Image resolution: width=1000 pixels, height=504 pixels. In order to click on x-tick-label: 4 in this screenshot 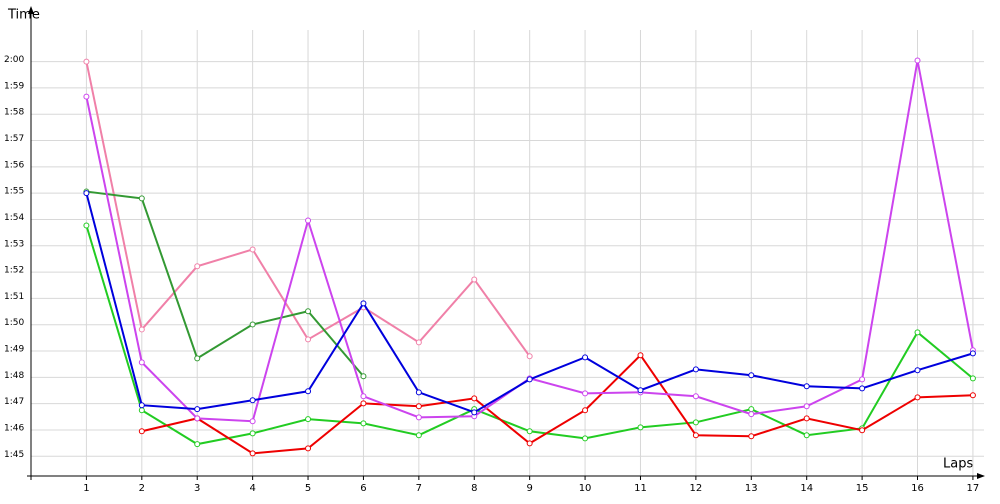, I will do `click(252, 488)`.